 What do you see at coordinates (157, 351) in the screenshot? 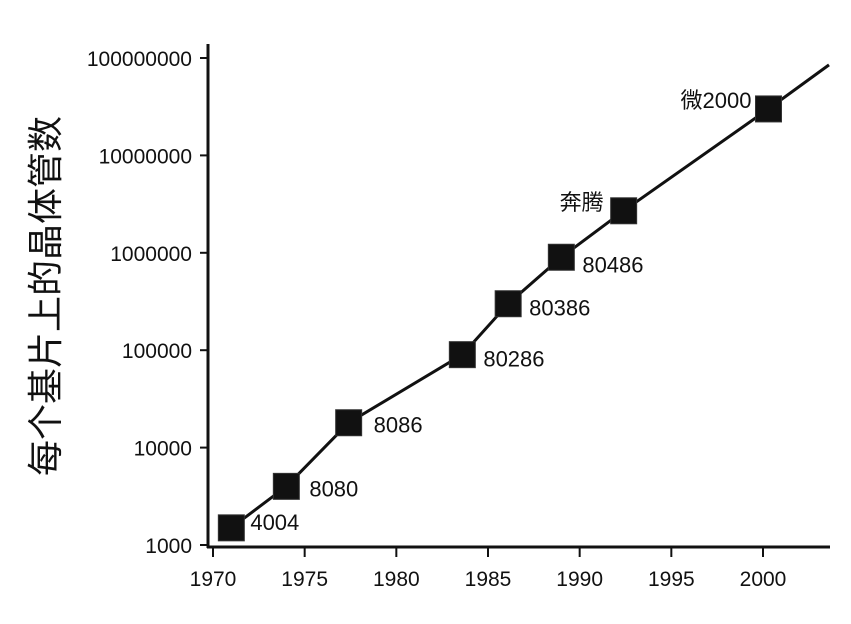
I see `y-tick-label: 100000` at bounding box center [157, 351].